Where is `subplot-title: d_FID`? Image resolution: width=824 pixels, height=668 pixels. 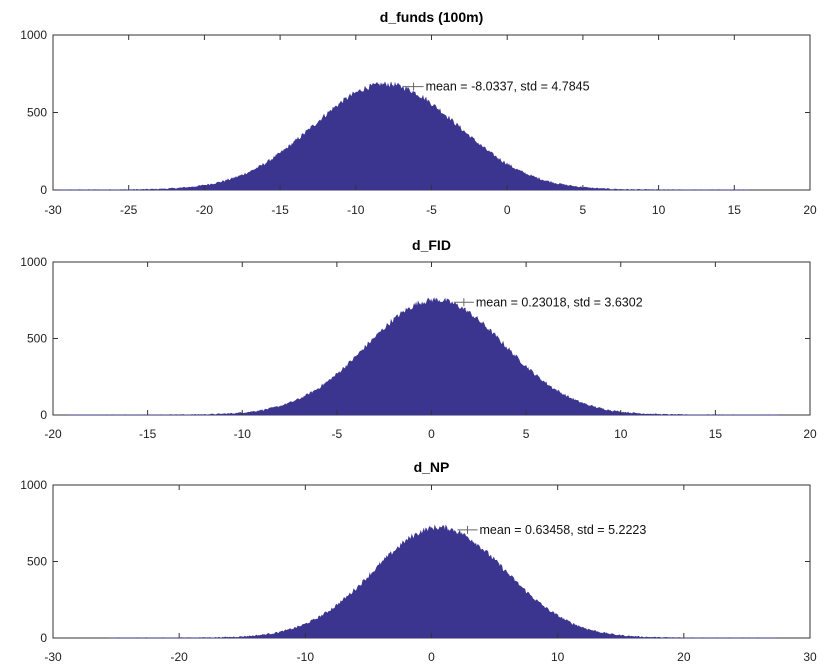
subplot-title: d_FID is located at coordinates (431, 245).